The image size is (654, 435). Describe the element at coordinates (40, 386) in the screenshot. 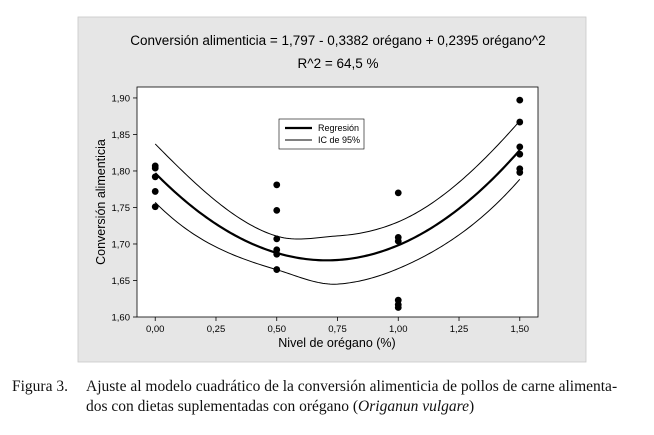

I see `caption-label: Figura 3.` at that location.